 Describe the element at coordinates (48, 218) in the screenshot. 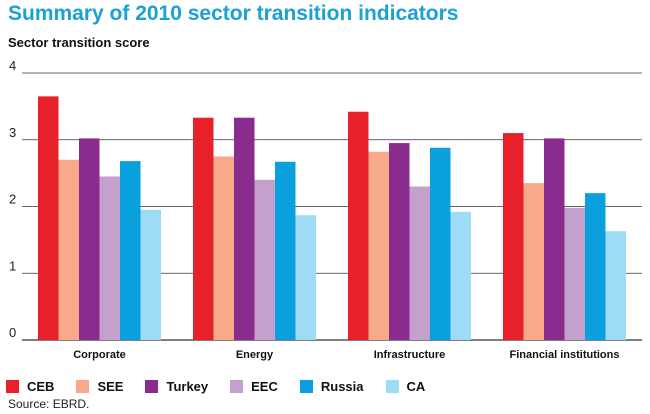

I see `bar-ceb-corporate` at that location.